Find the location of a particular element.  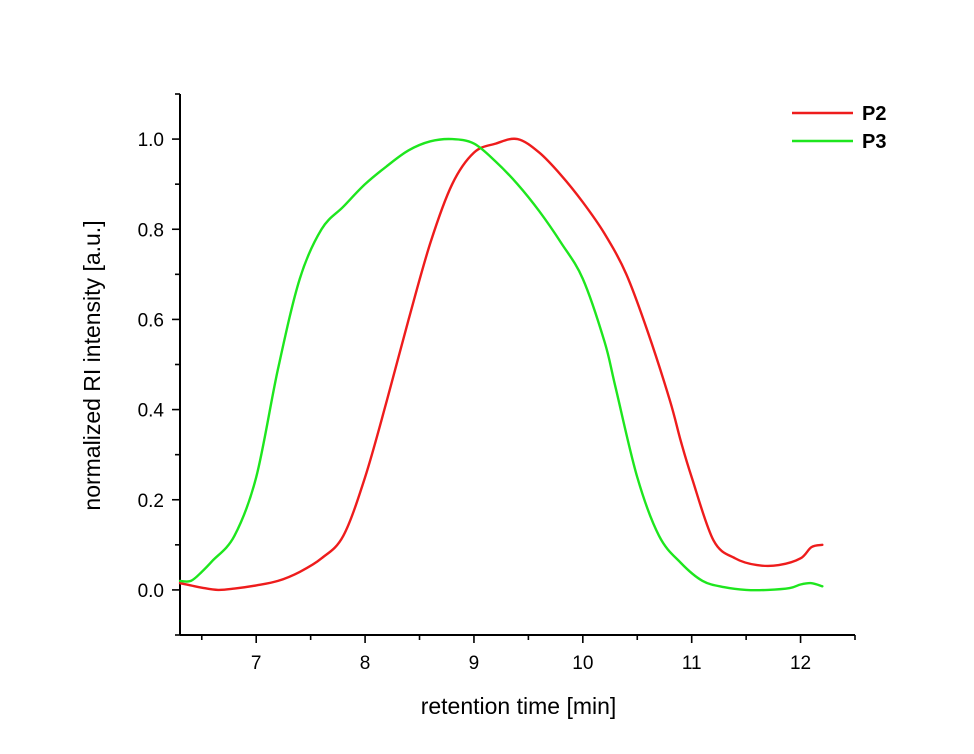

x-ticks: 7 8 9 10 11 12 is located at coordinates (528, 654).